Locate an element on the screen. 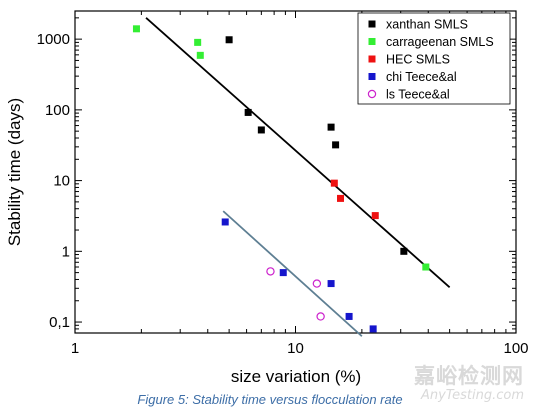  x-tick-label: 1 is located at coordinates (75, 348).